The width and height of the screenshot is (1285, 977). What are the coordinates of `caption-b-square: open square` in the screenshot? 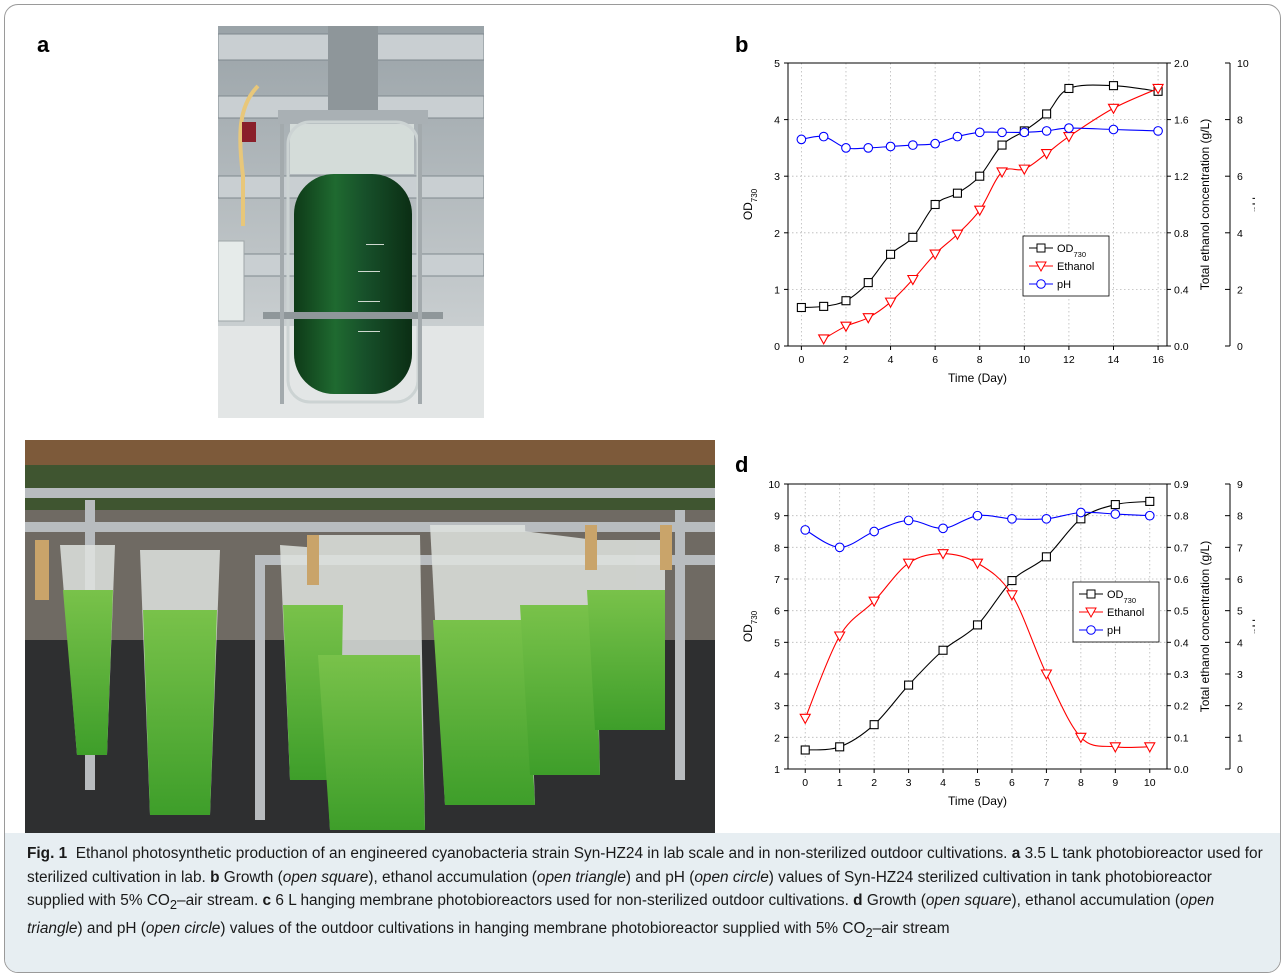 It's located at (325, 877).